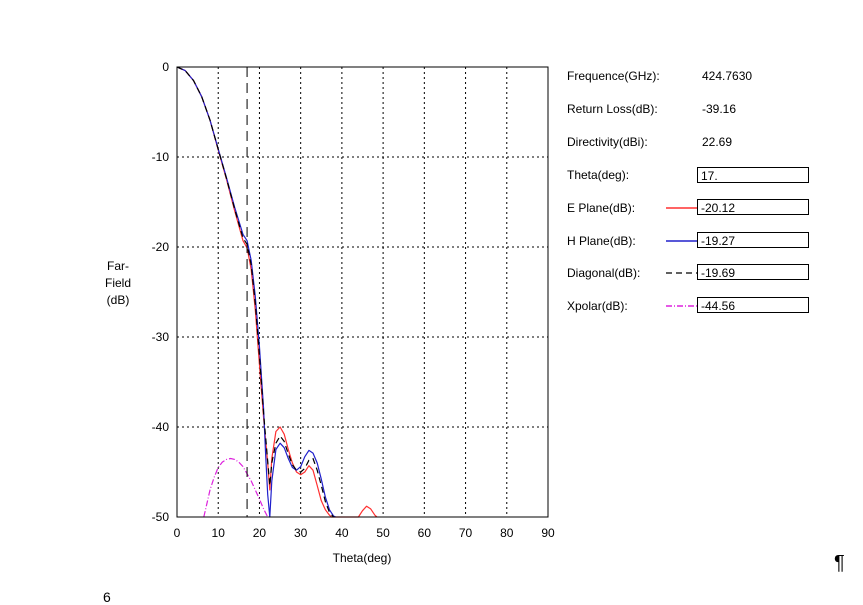 Image resolution: width=863 pixels, height=605 pixels. What do you see at coordinates (425, 533) in the screenshot?
I see `x-tick-label-6: 60` at bounding box center [425, 533].